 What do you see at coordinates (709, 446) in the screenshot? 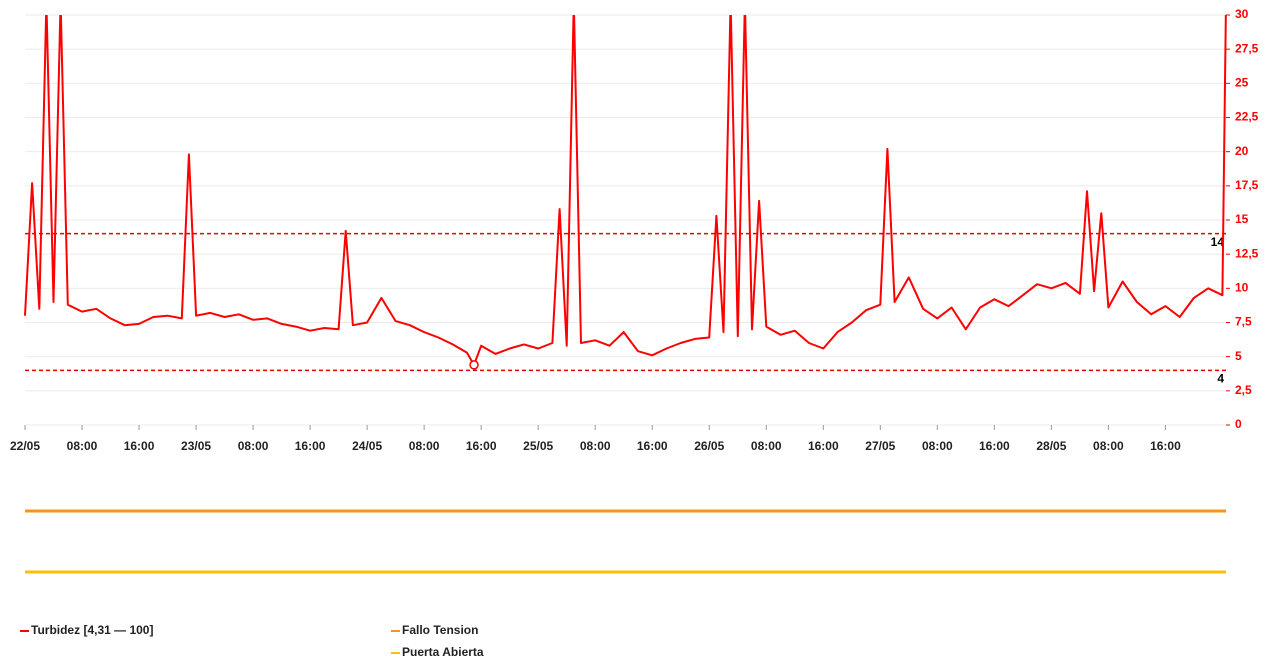
I see `x-tick-label: 26/05` at bounding box center [709, 446].